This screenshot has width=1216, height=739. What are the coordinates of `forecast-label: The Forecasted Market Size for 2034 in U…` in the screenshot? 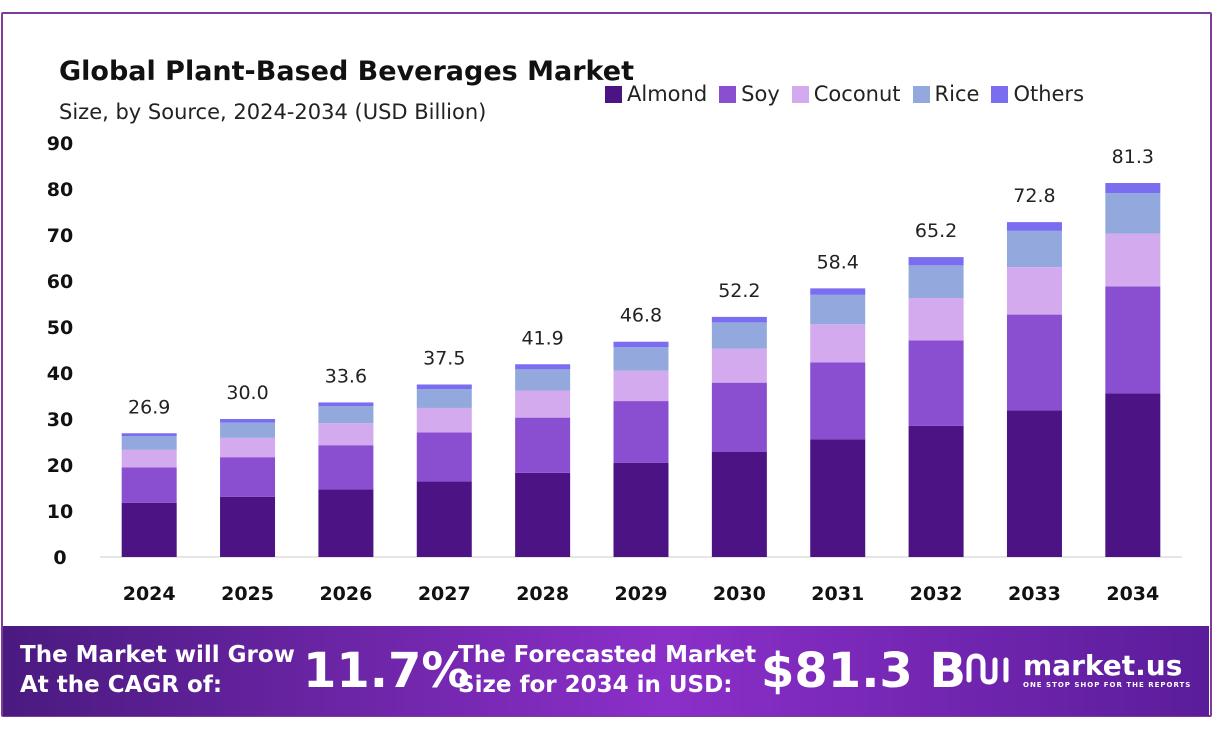 It's located at (607, 670).